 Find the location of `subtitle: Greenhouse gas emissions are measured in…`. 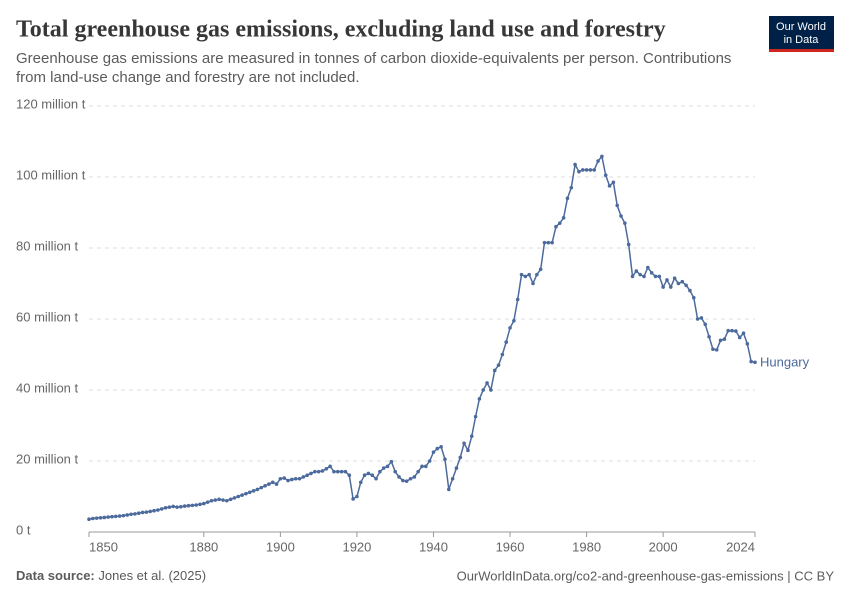

subtitle: Greenhouse gas emissions are measured in… is located at coordinates (373, 58).